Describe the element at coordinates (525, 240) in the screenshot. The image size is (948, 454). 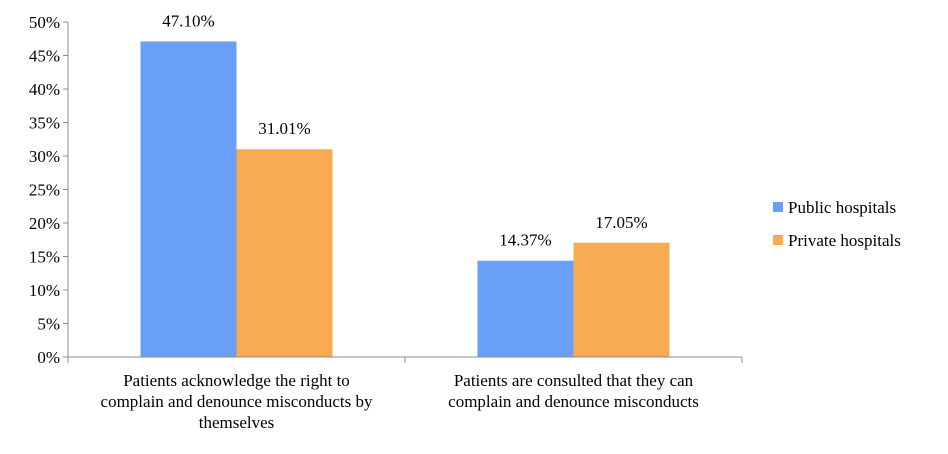
I see `data-label: 14.37%` at that location.